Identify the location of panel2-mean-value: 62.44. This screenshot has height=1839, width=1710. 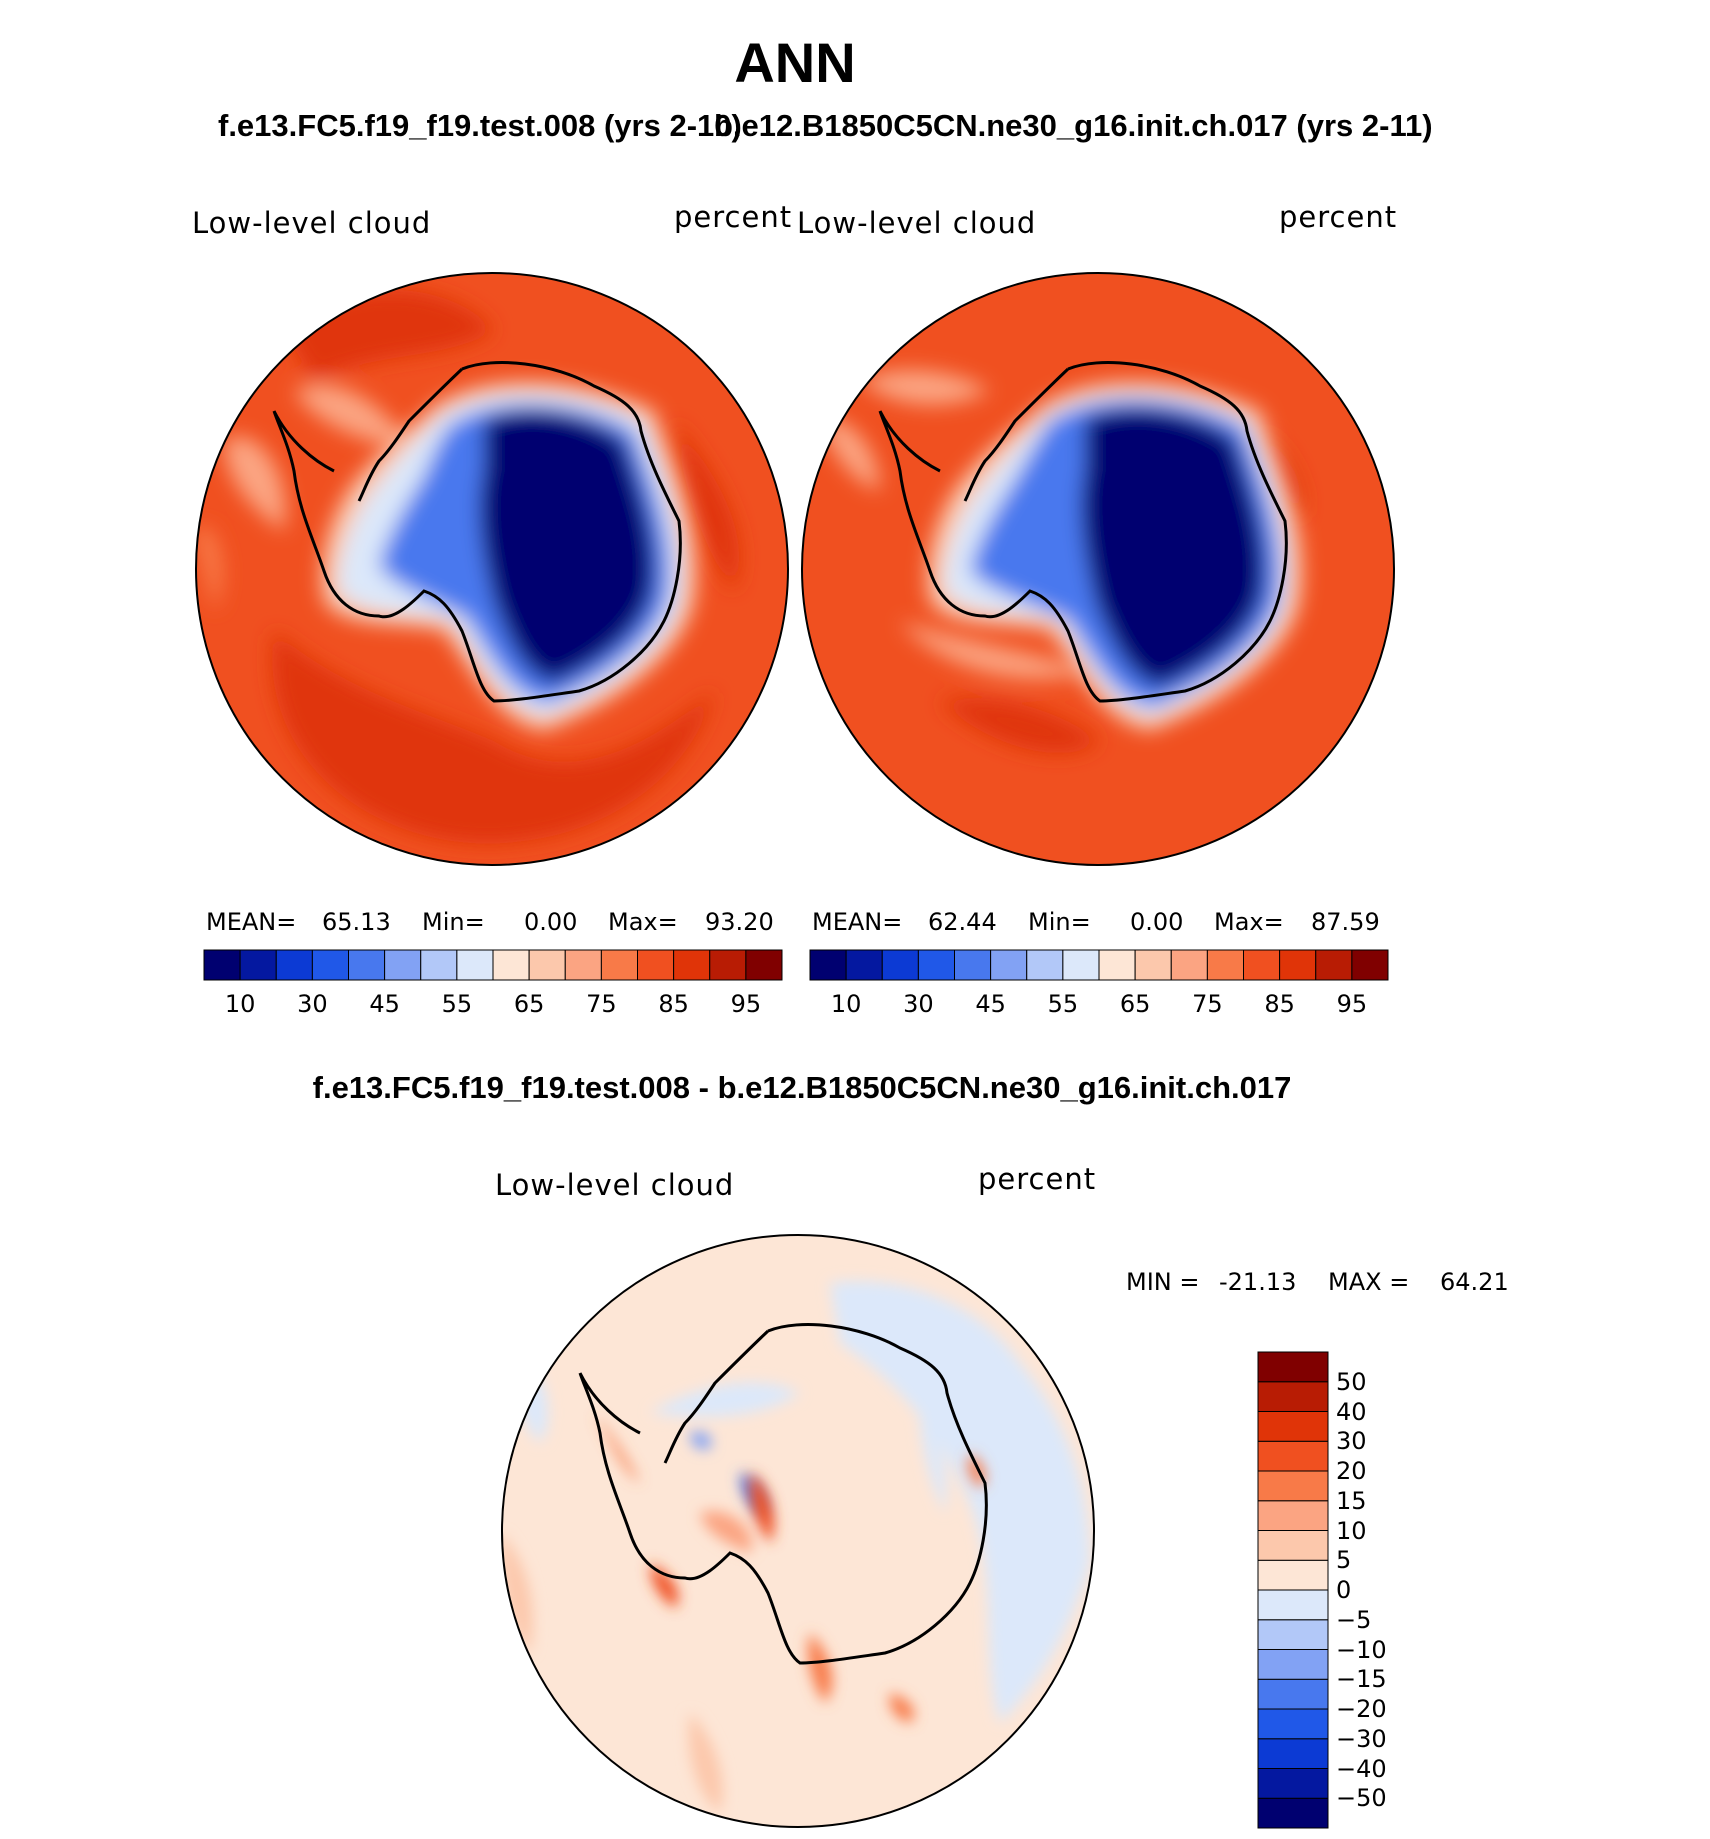
(962, 922).